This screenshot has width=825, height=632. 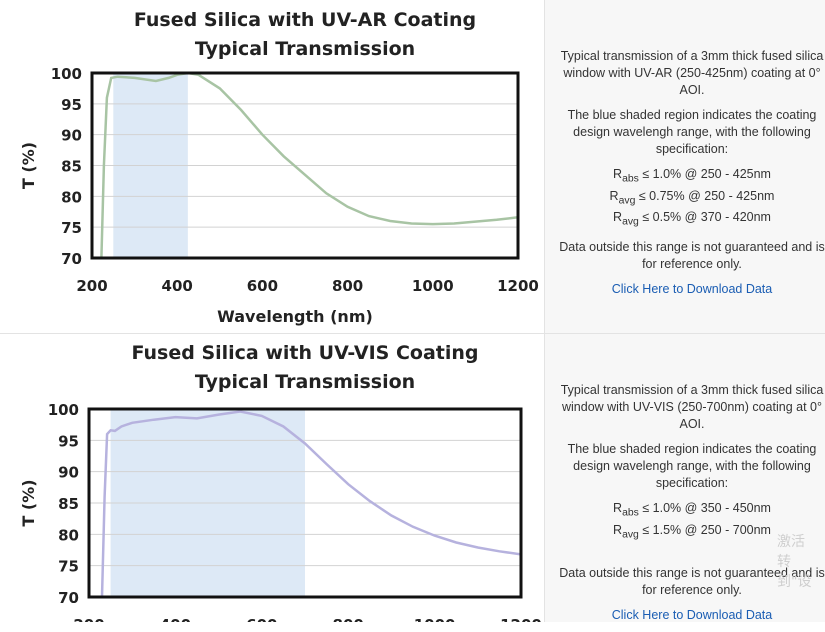 What do you see at coordinates (794, 572) in the screenshot?
I see `watermark-line: 转到"设` at bounding box center [794, 572].